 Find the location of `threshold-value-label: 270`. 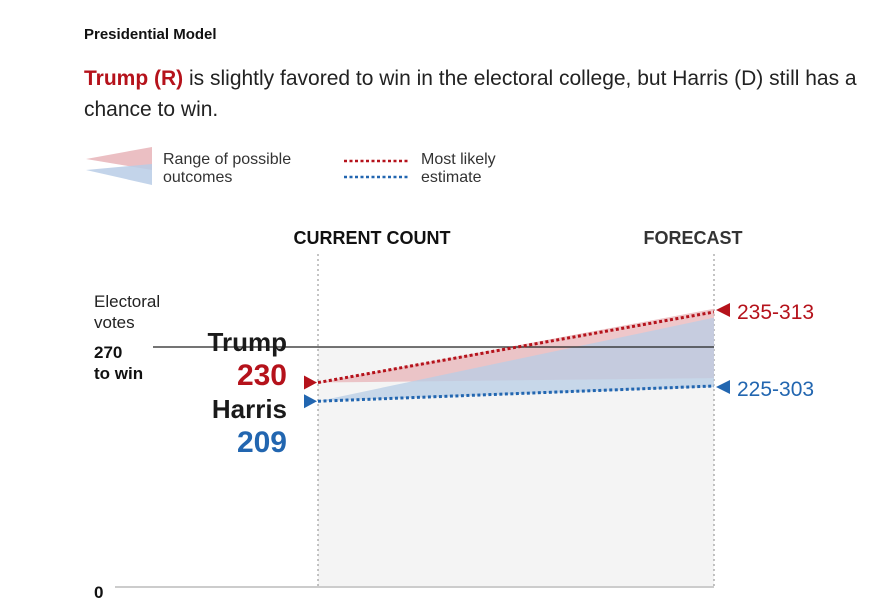

threshold-value-label: 270 is located at coordinates (108, 352).